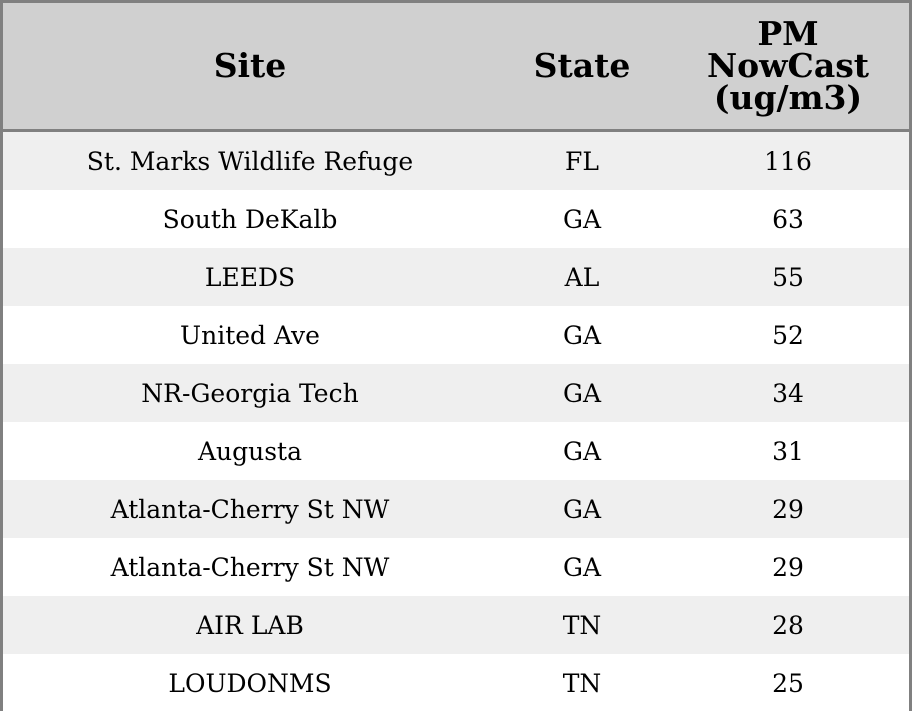  Describe the element at coordinates (788, 277) in the screenshot. I see `cell-pm: 55` at that location.